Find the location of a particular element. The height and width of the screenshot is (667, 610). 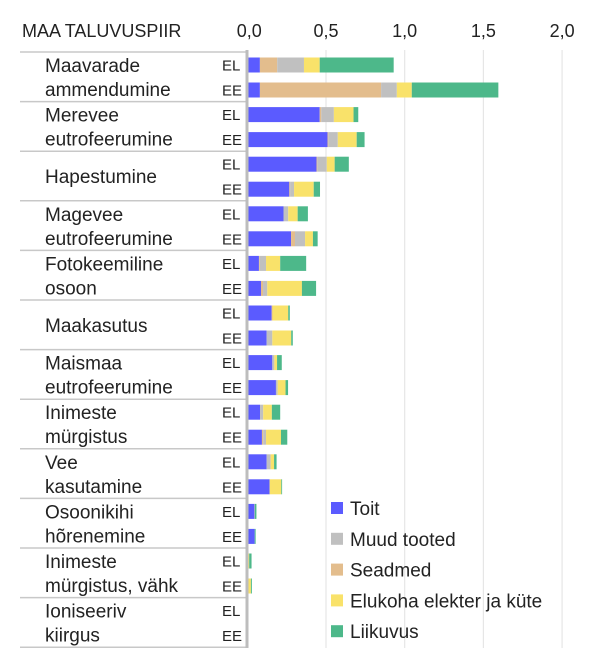

category-label: Maavarade is located at coordinates (92, 66).